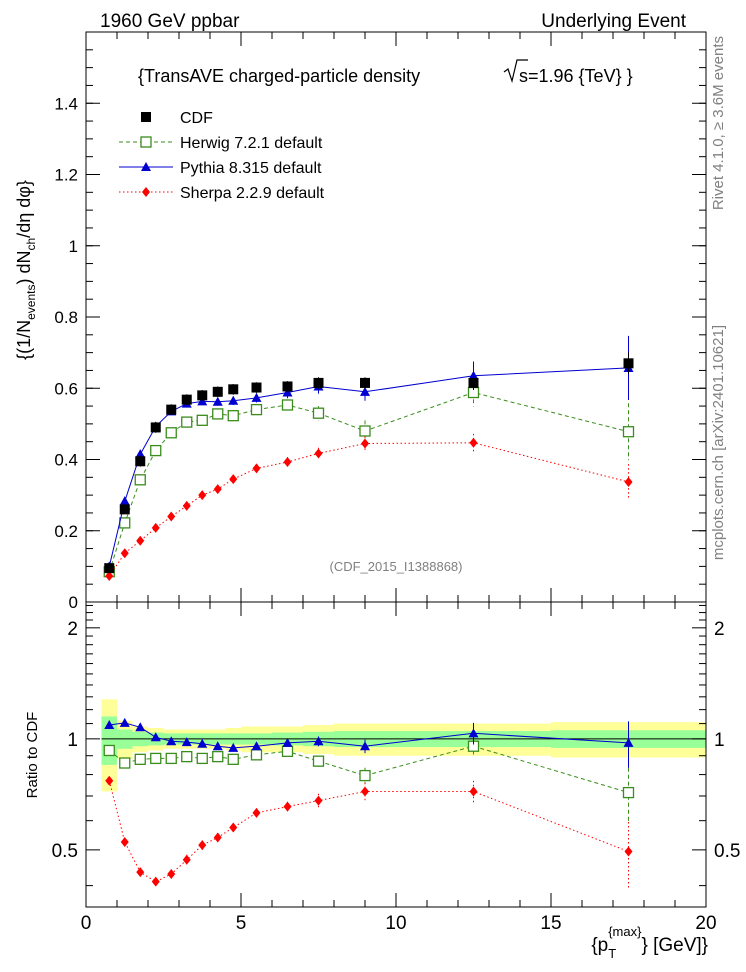 The width and height of the screenshot is (746, 972). I want to click on ratio-uncertainty-bands, so click(403, 745).